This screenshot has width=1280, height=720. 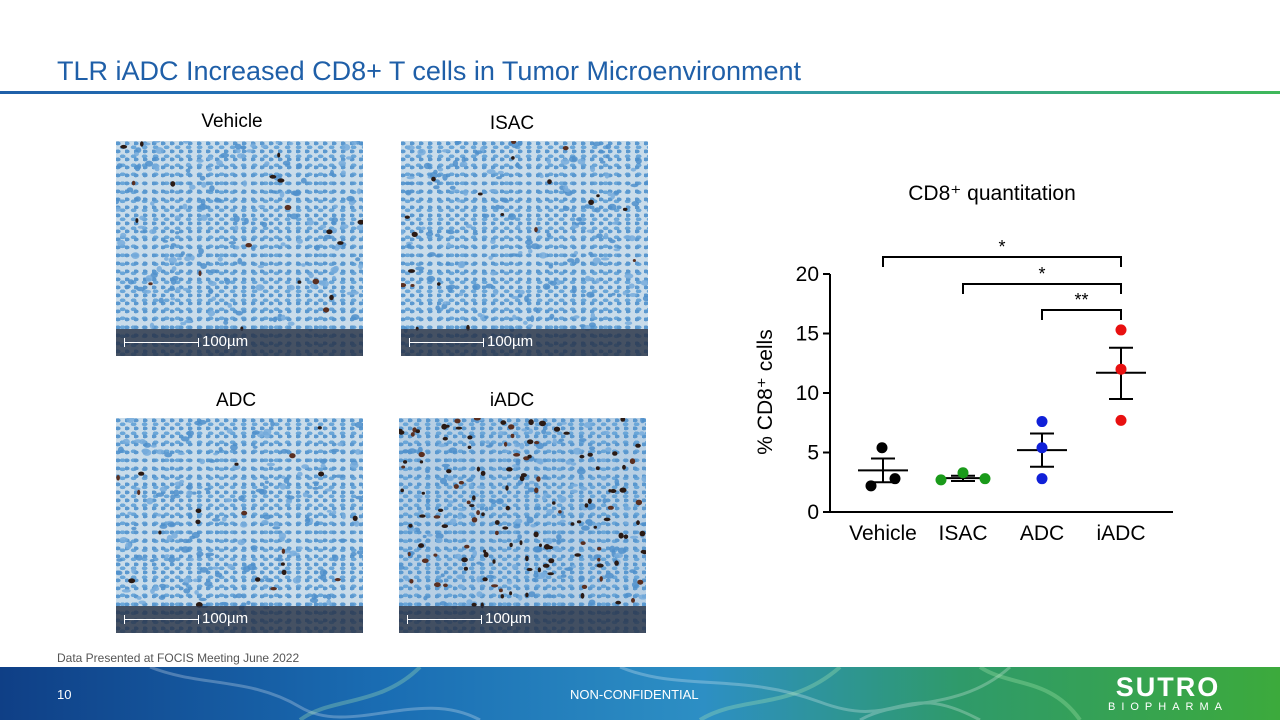 I want to click on y-tick-label: 10, so click(x=807, y=393).